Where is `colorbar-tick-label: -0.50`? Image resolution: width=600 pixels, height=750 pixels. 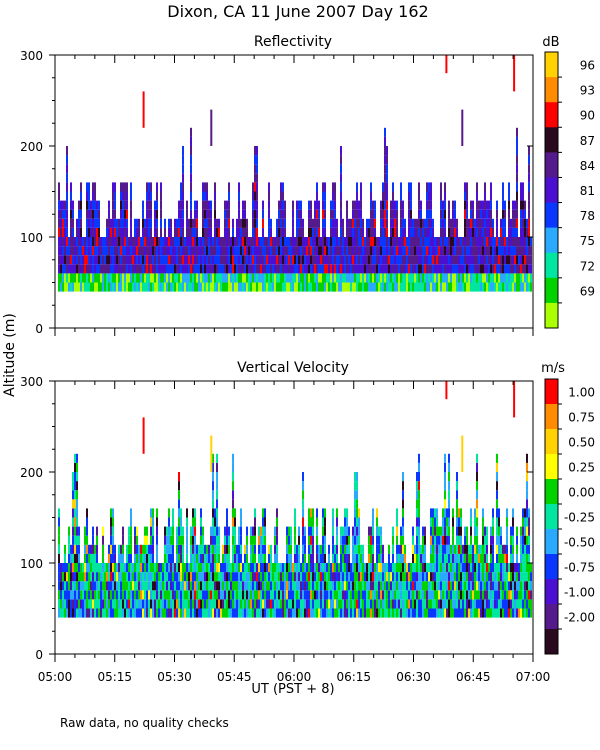 colorbar-tick-label: -0.50 is located at coordinates (579, 543).